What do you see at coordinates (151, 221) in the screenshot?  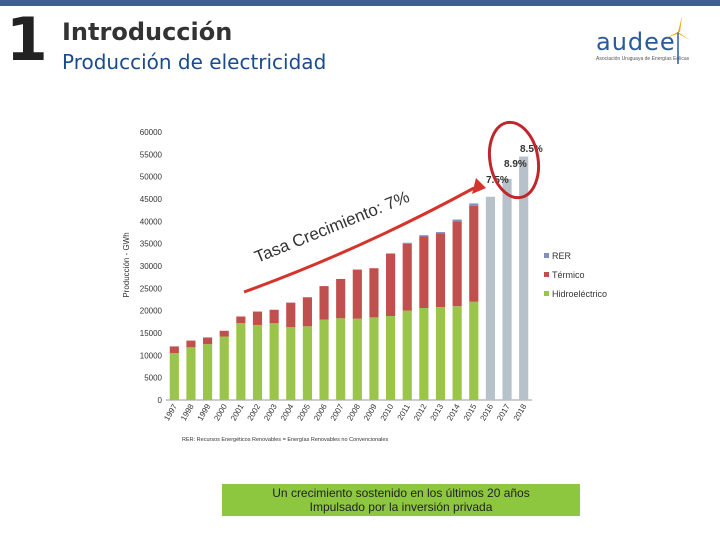 I see `y-tick-label: 40000` at bounding box center [151, 221].